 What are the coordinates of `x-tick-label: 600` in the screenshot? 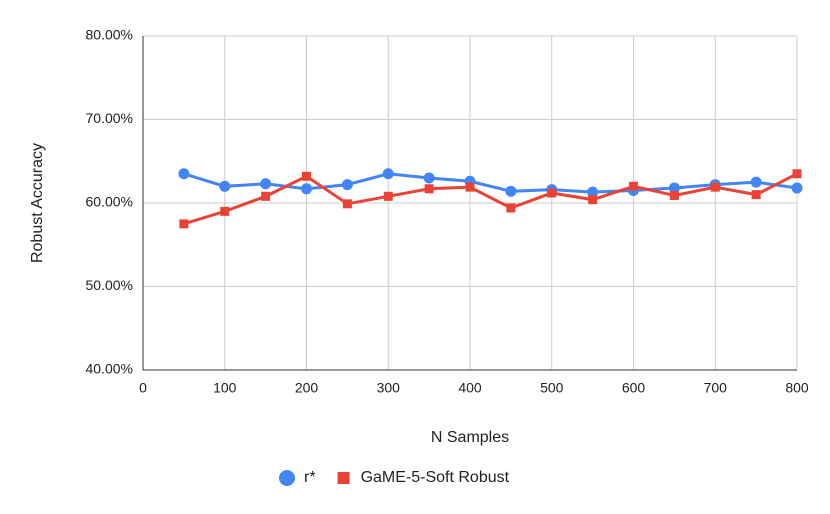 It's located at (634, 388).